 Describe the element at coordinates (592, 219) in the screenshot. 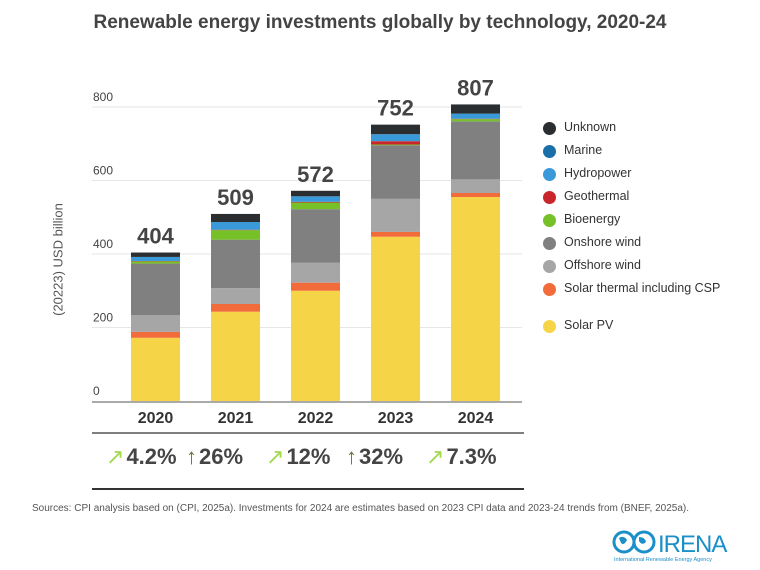

I see `legend-label: Bioenergy` at that location.